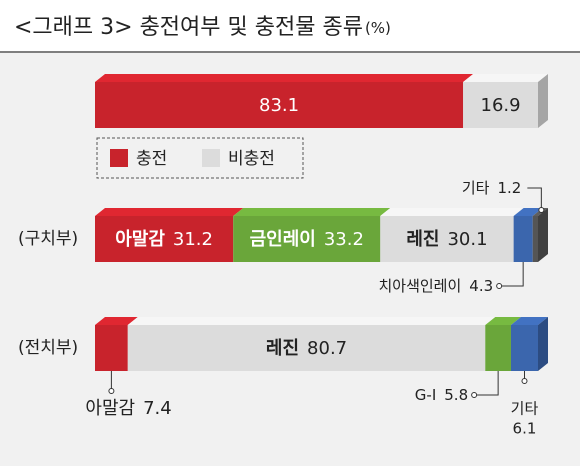  What do you see at coordinates (481, 286) in the screenshot?
I see `value-label: 4.3` at bounding box center [481, 286].